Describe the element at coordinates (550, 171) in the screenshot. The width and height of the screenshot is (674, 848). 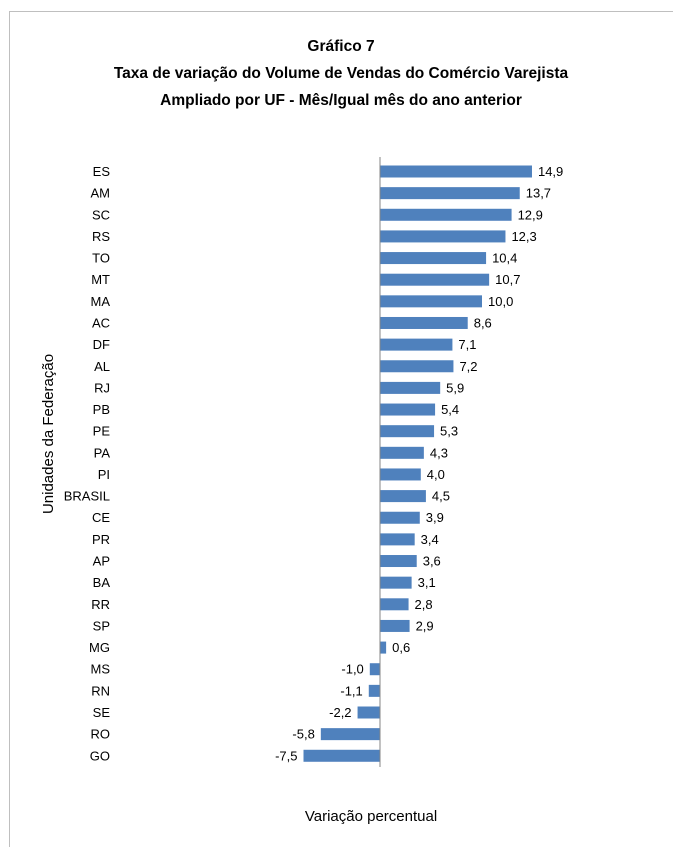
I see `data-label-es: 14,9` at that location.